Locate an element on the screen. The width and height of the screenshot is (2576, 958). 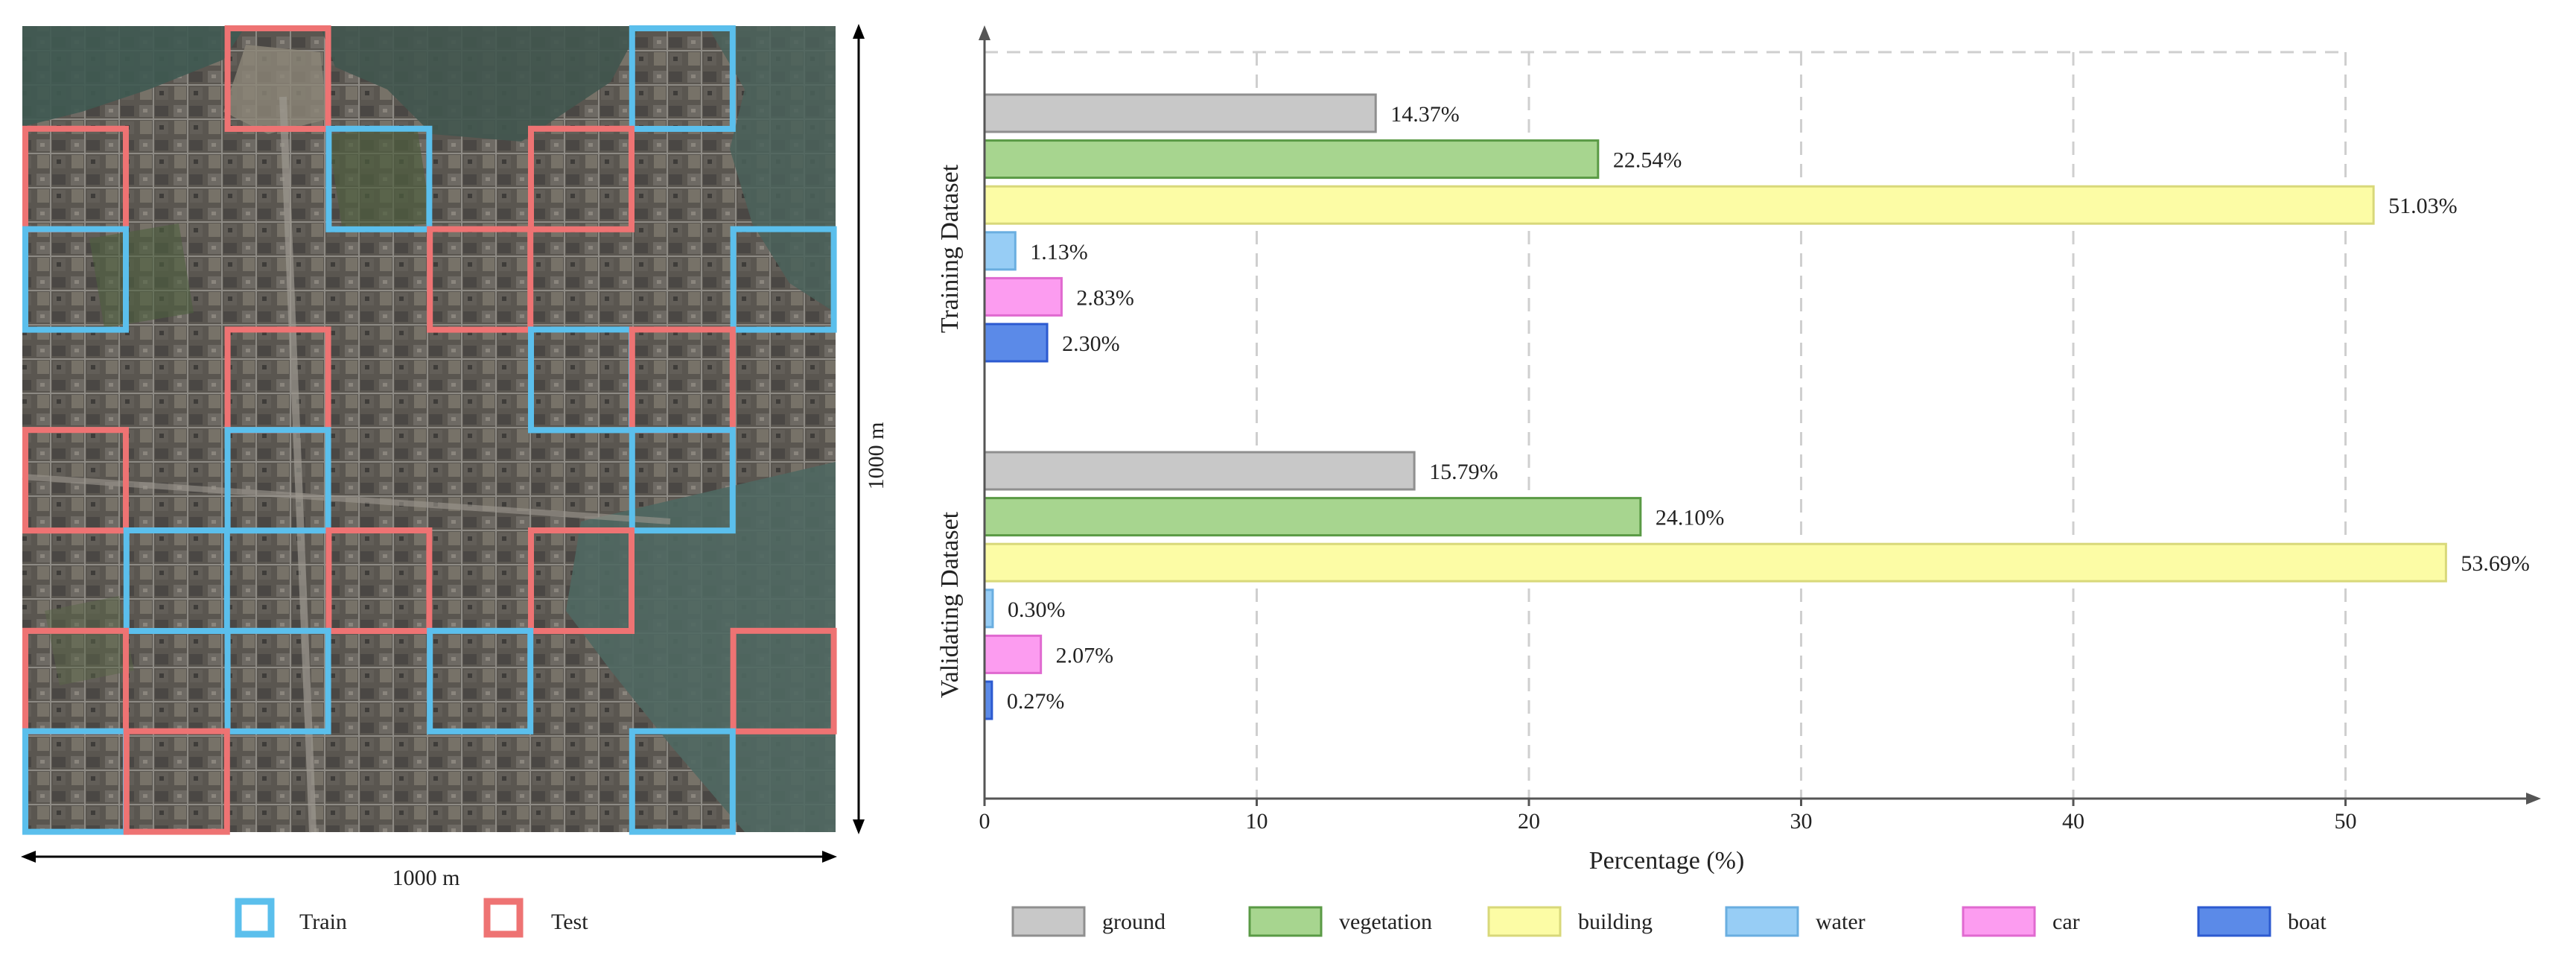
x-axis-arrowhead is located at coordinates (2533, 799).